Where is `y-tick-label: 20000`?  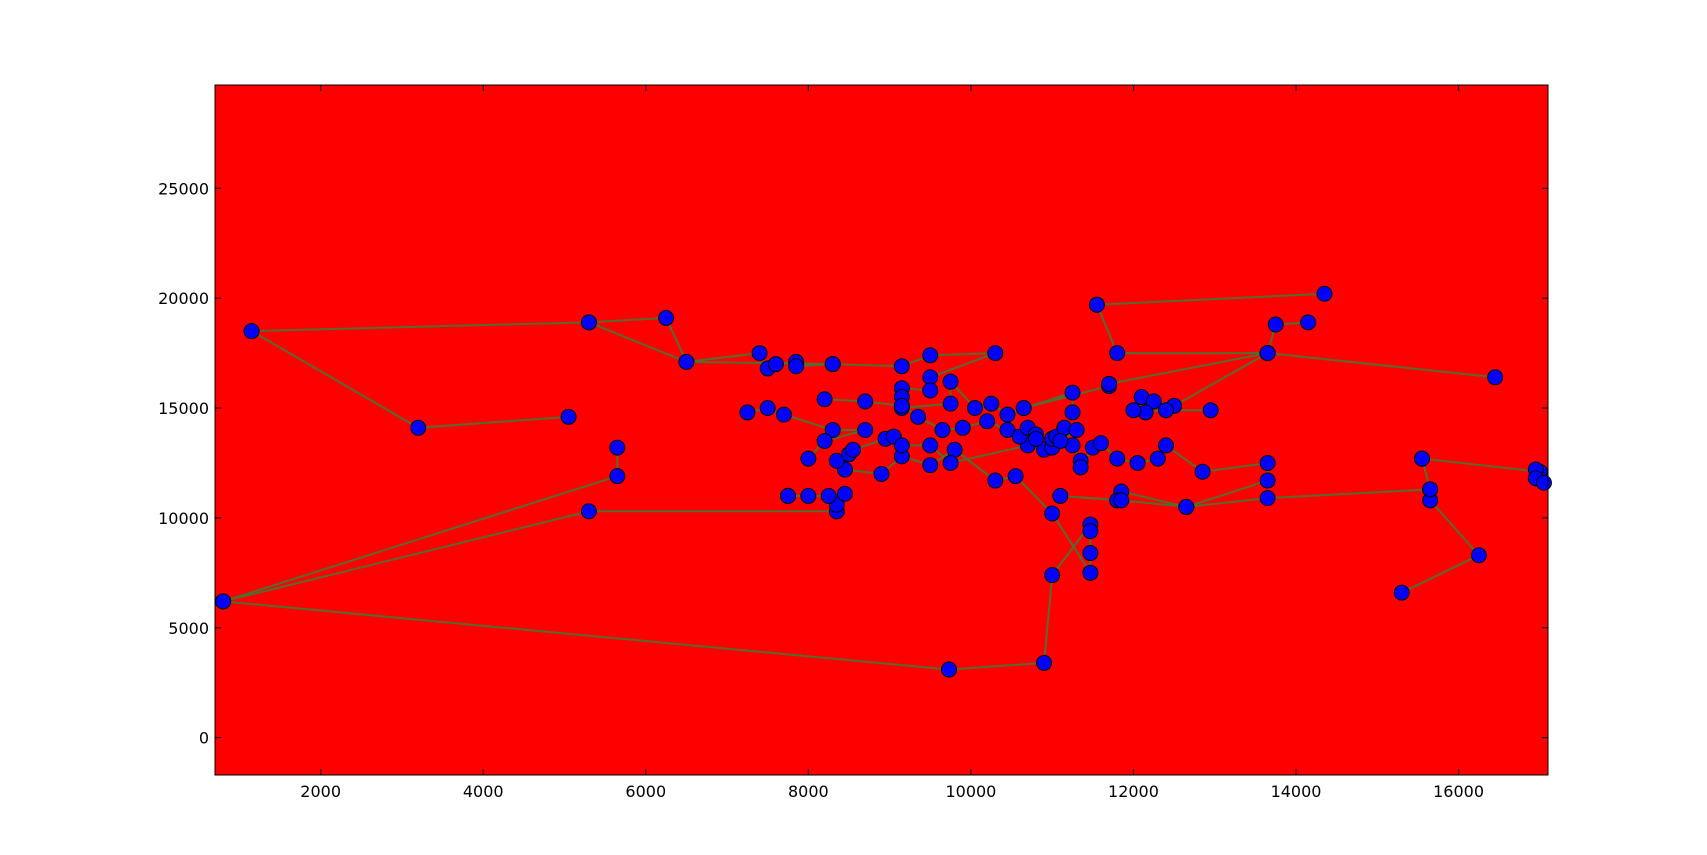
y-tick-label: 20000 is located at coordinates (183, 298).